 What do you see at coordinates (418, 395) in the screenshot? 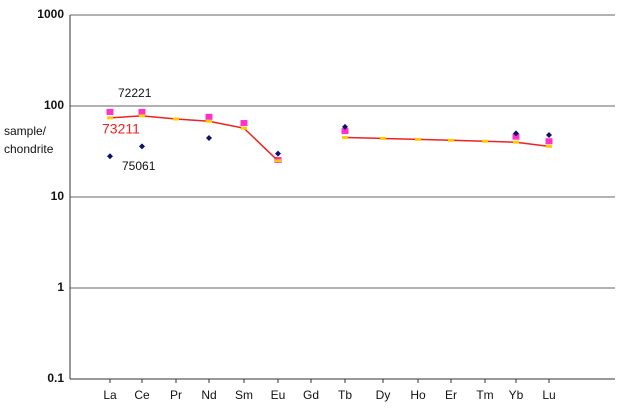
I see `x-tick-label: Ho` at bounding box center [418, 395].